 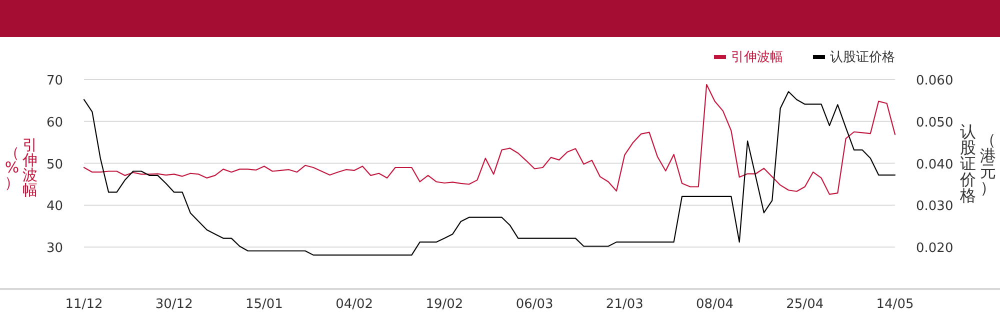 What do you see at coordinates (54, 164) in the screenshot?
I see `y-tick-label: 50` at bounding box center [54, 164].